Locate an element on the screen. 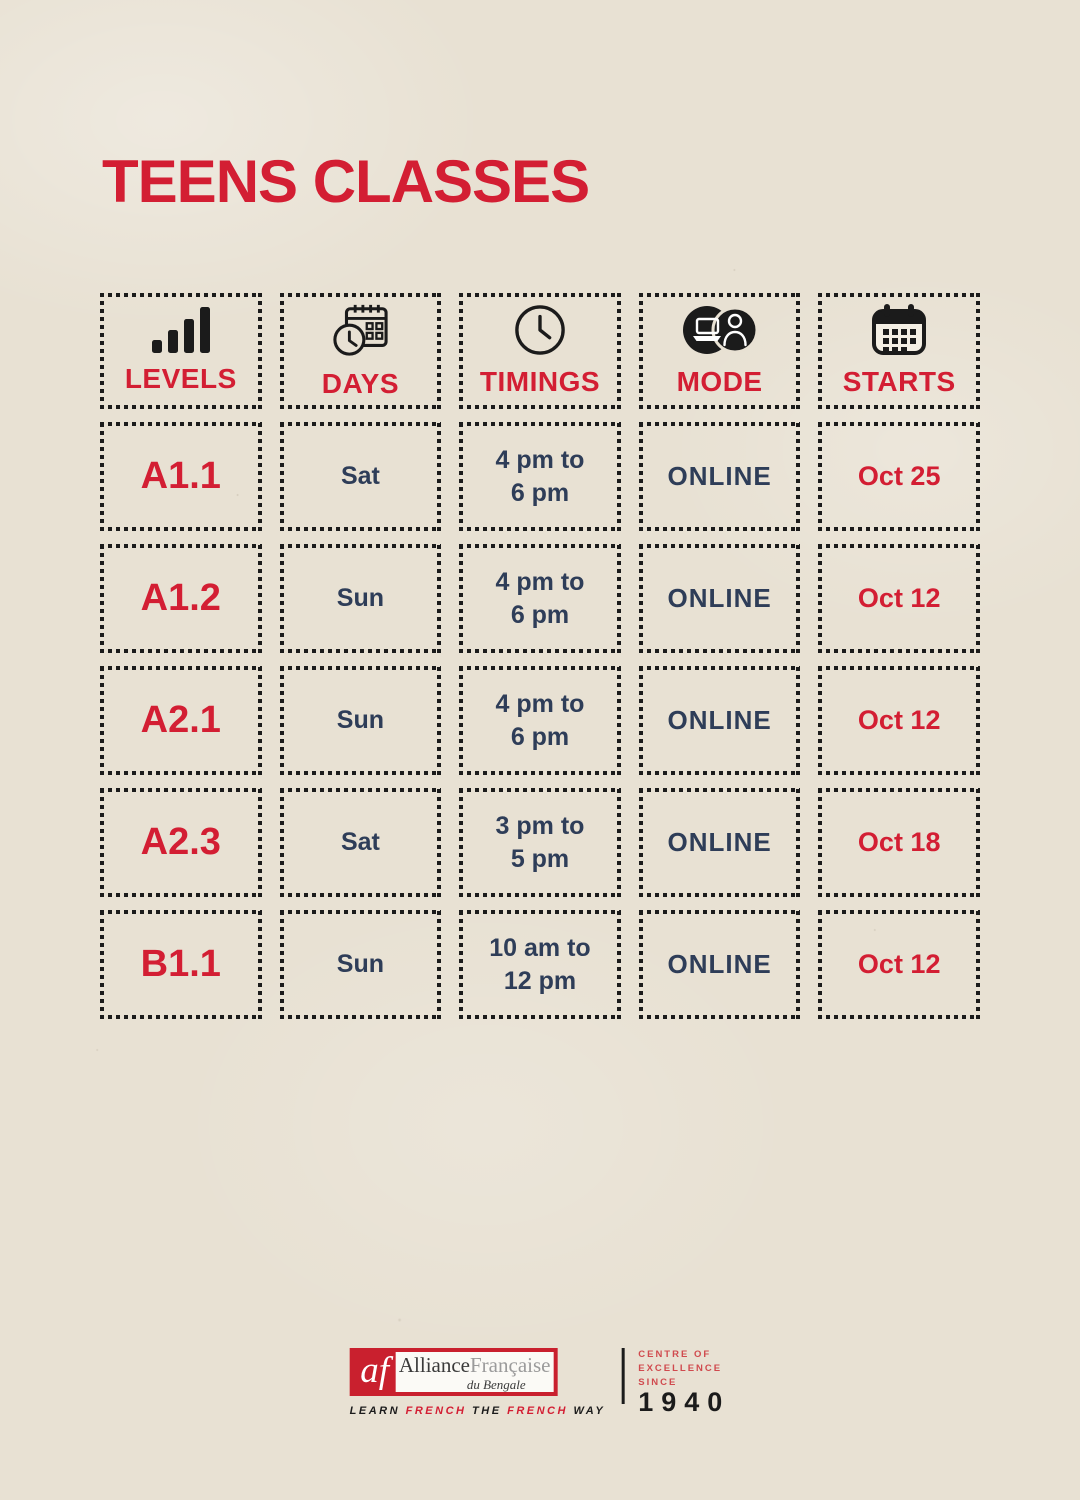 This screenshot has width=1080, height=1500. levels-icon is located at coordinates (180, 330).